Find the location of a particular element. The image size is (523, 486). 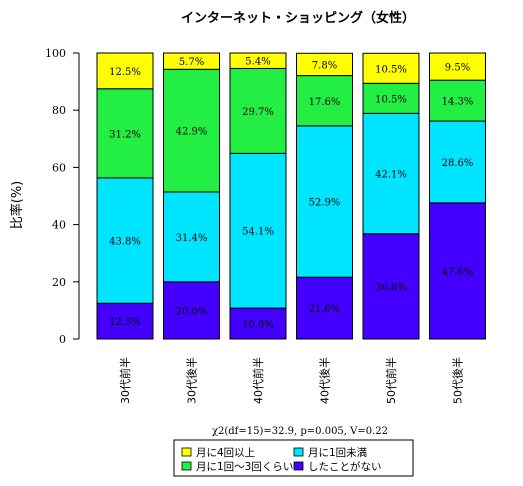

y-tick-label: 60 is located at coordinates (59, 167).